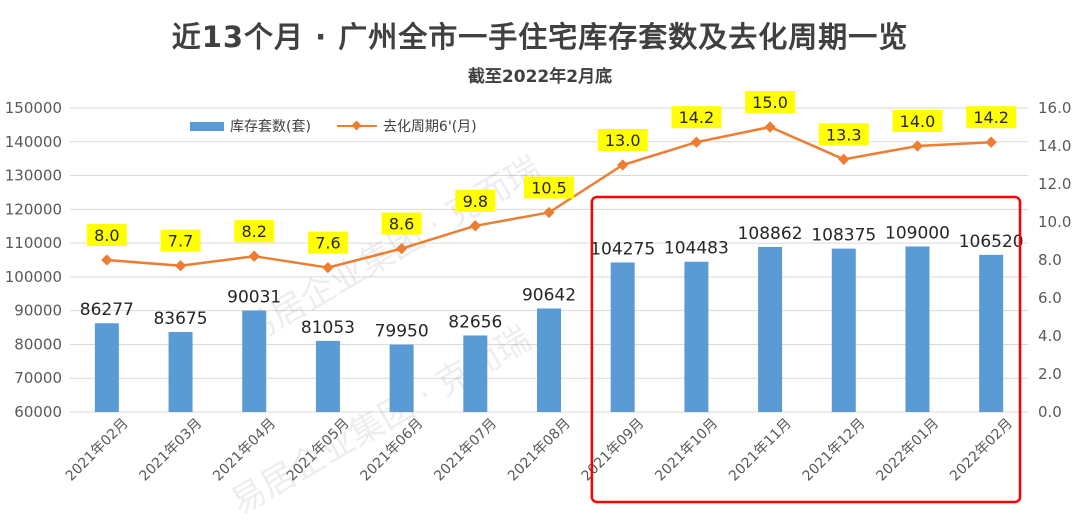 This screenshot has height=526, width=1080. What do you see at coordinates (270, 127) in the screenshot?
I see `legend-bar-label: 库存套数(套)` at bounding box center [270, 127].